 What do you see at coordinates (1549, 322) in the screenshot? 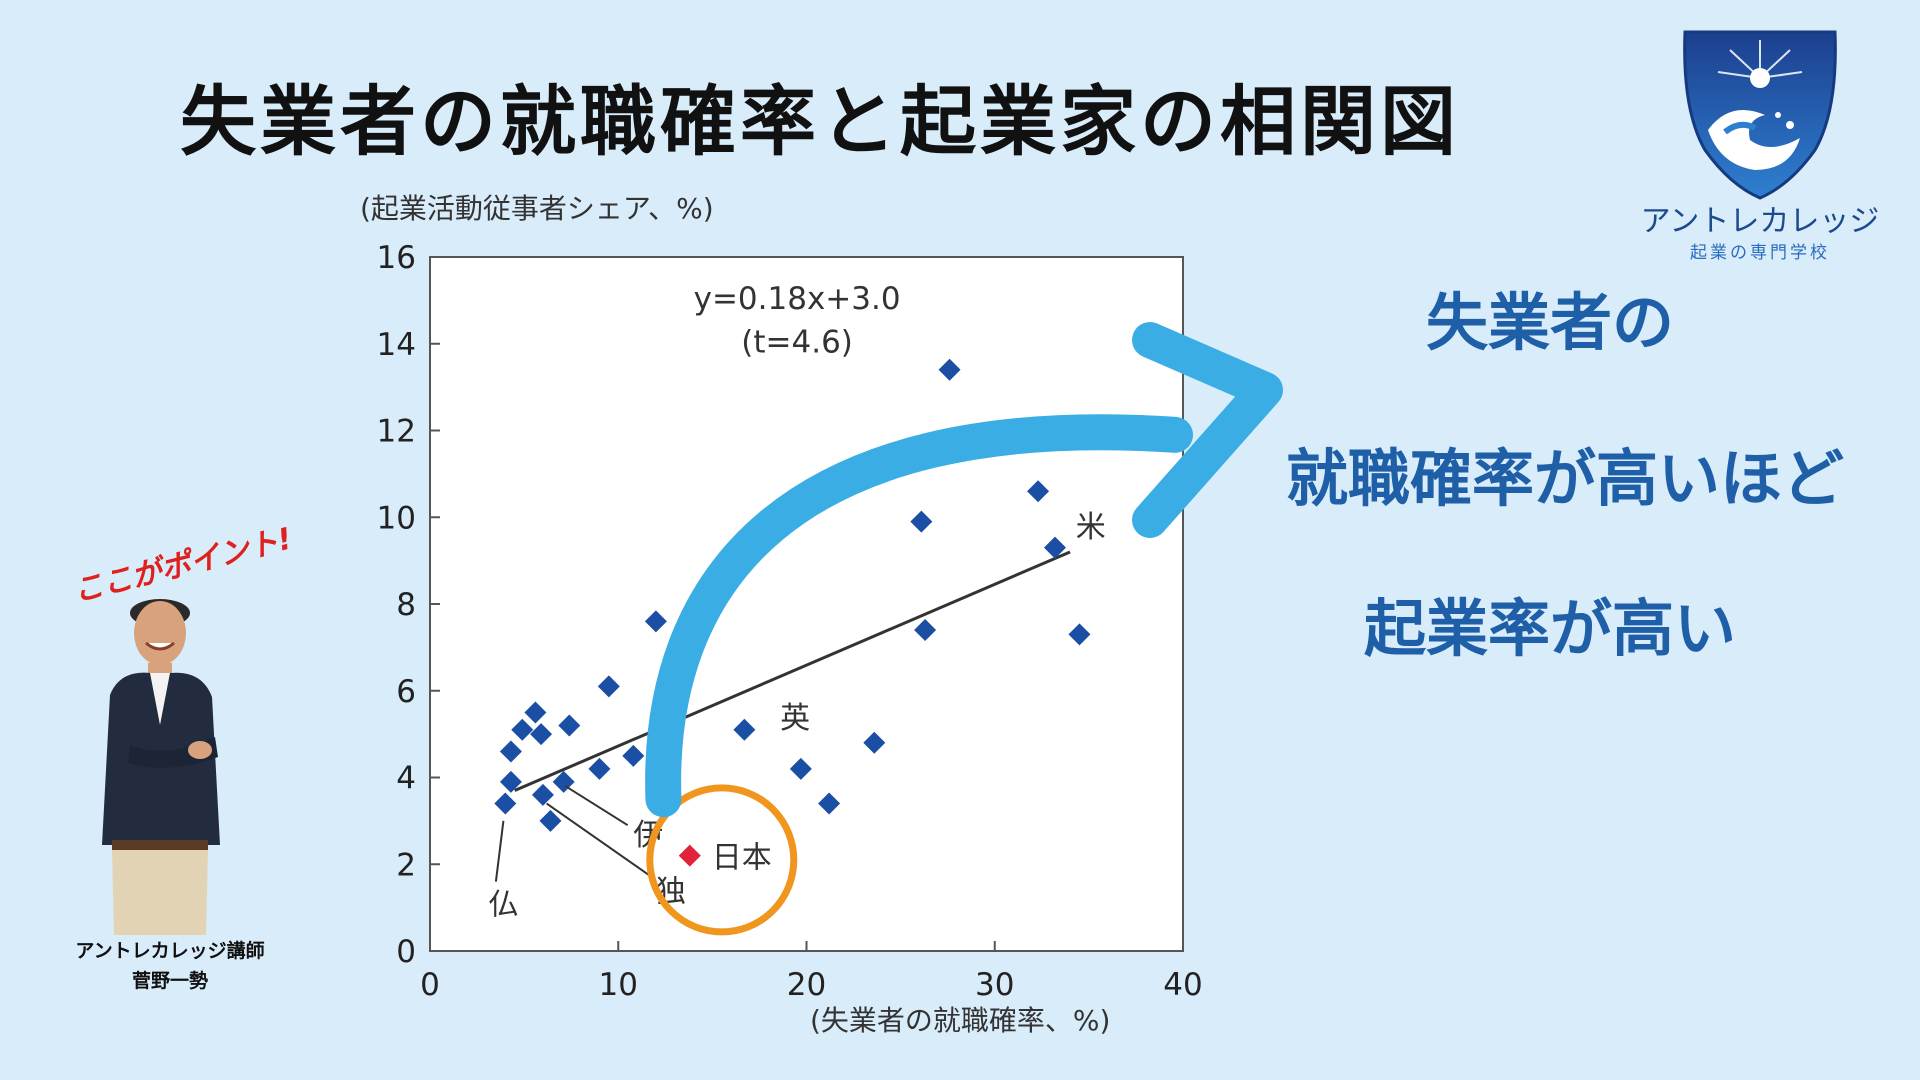
I see `callout-line-1: 失業者の` at bounding box center [1549, 322].